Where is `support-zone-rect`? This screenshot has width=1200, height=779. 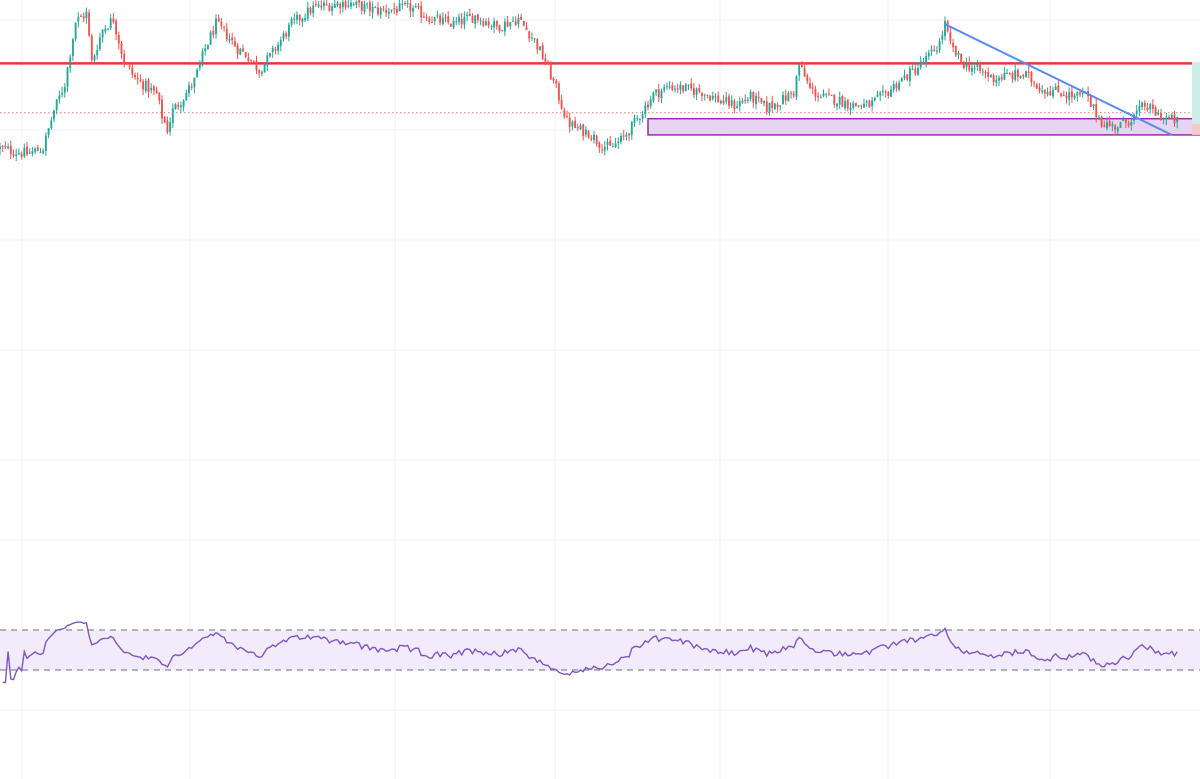 support-zone-rect is located at coordinates (923, 126).